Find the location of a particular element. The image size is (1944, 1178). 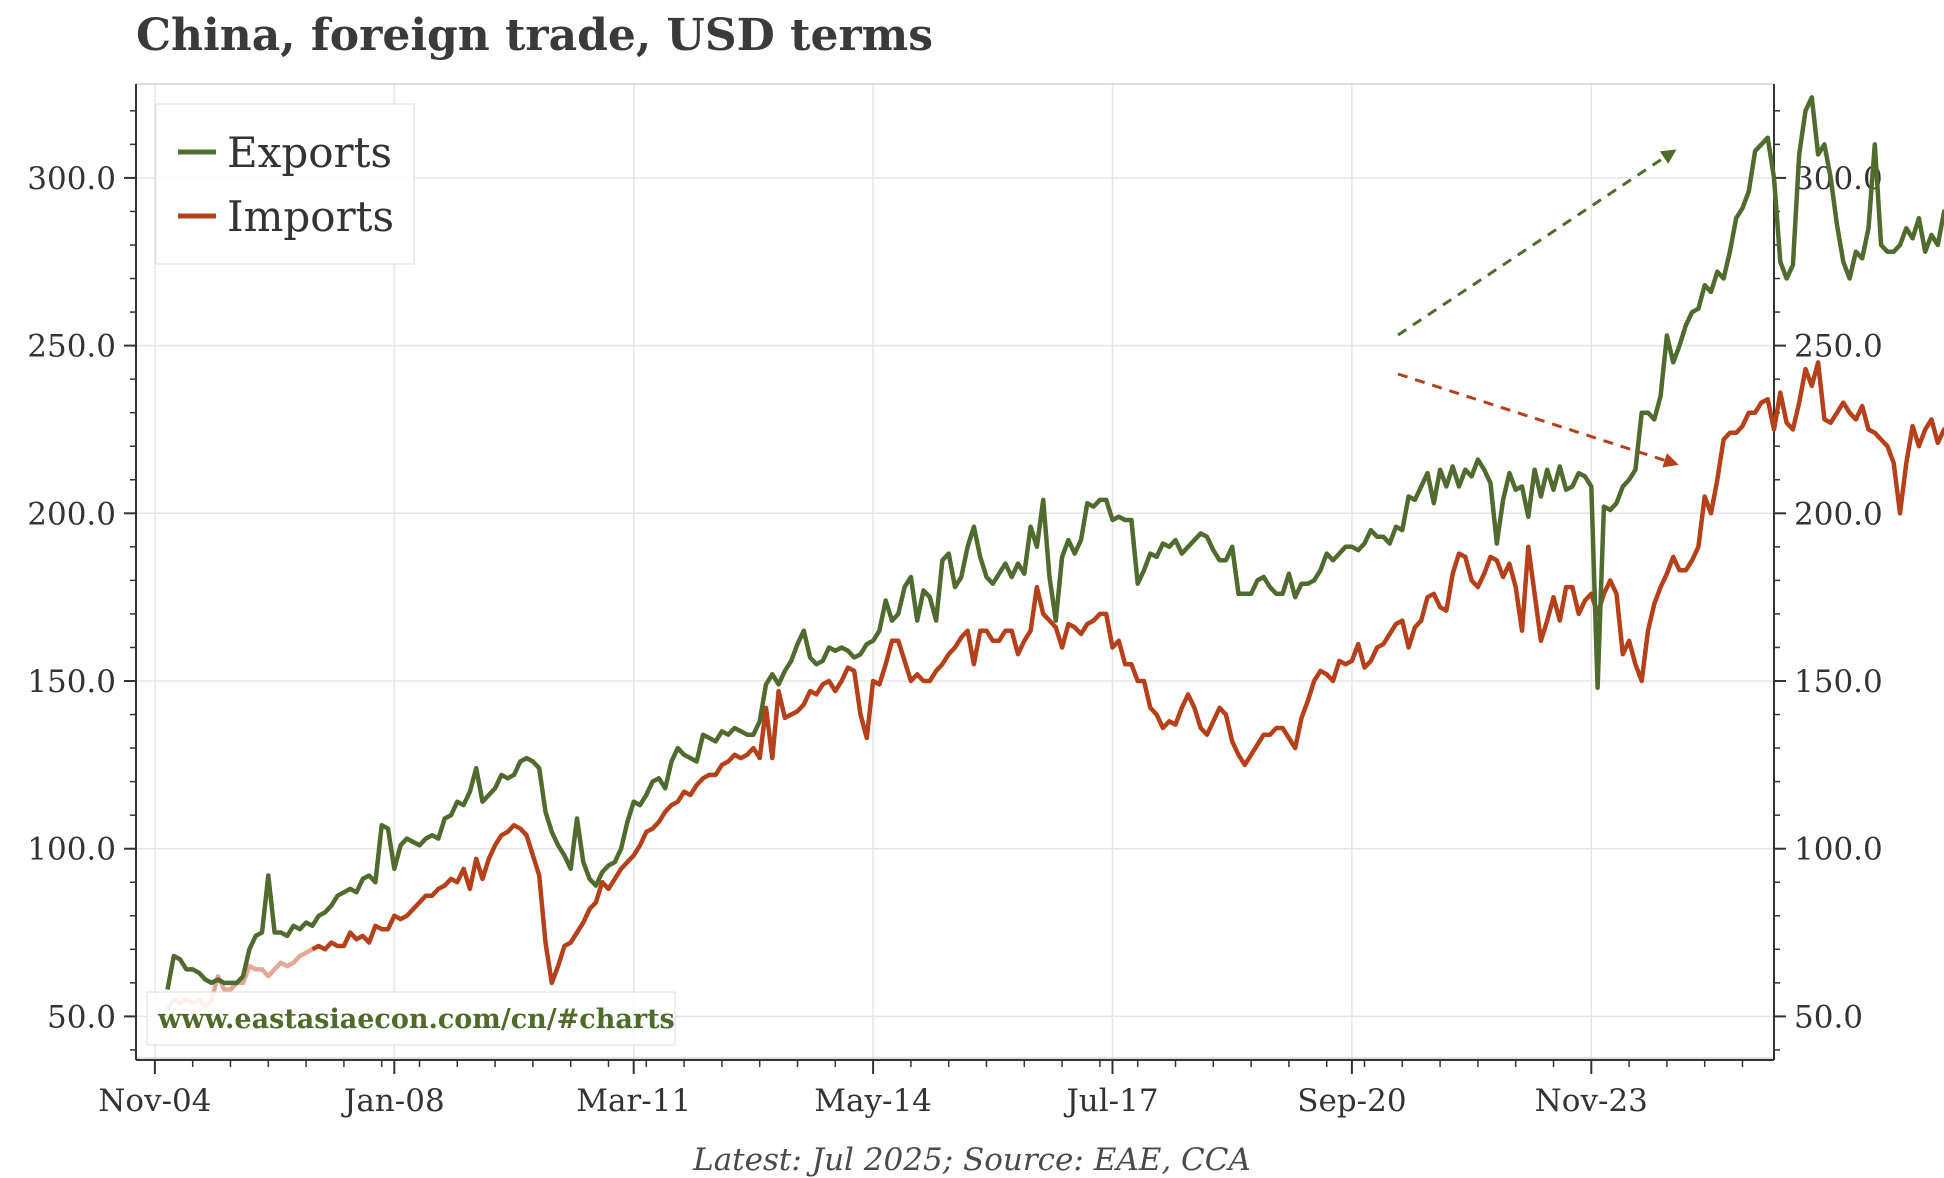

watermark-box is located at coordinates (411, 1018).